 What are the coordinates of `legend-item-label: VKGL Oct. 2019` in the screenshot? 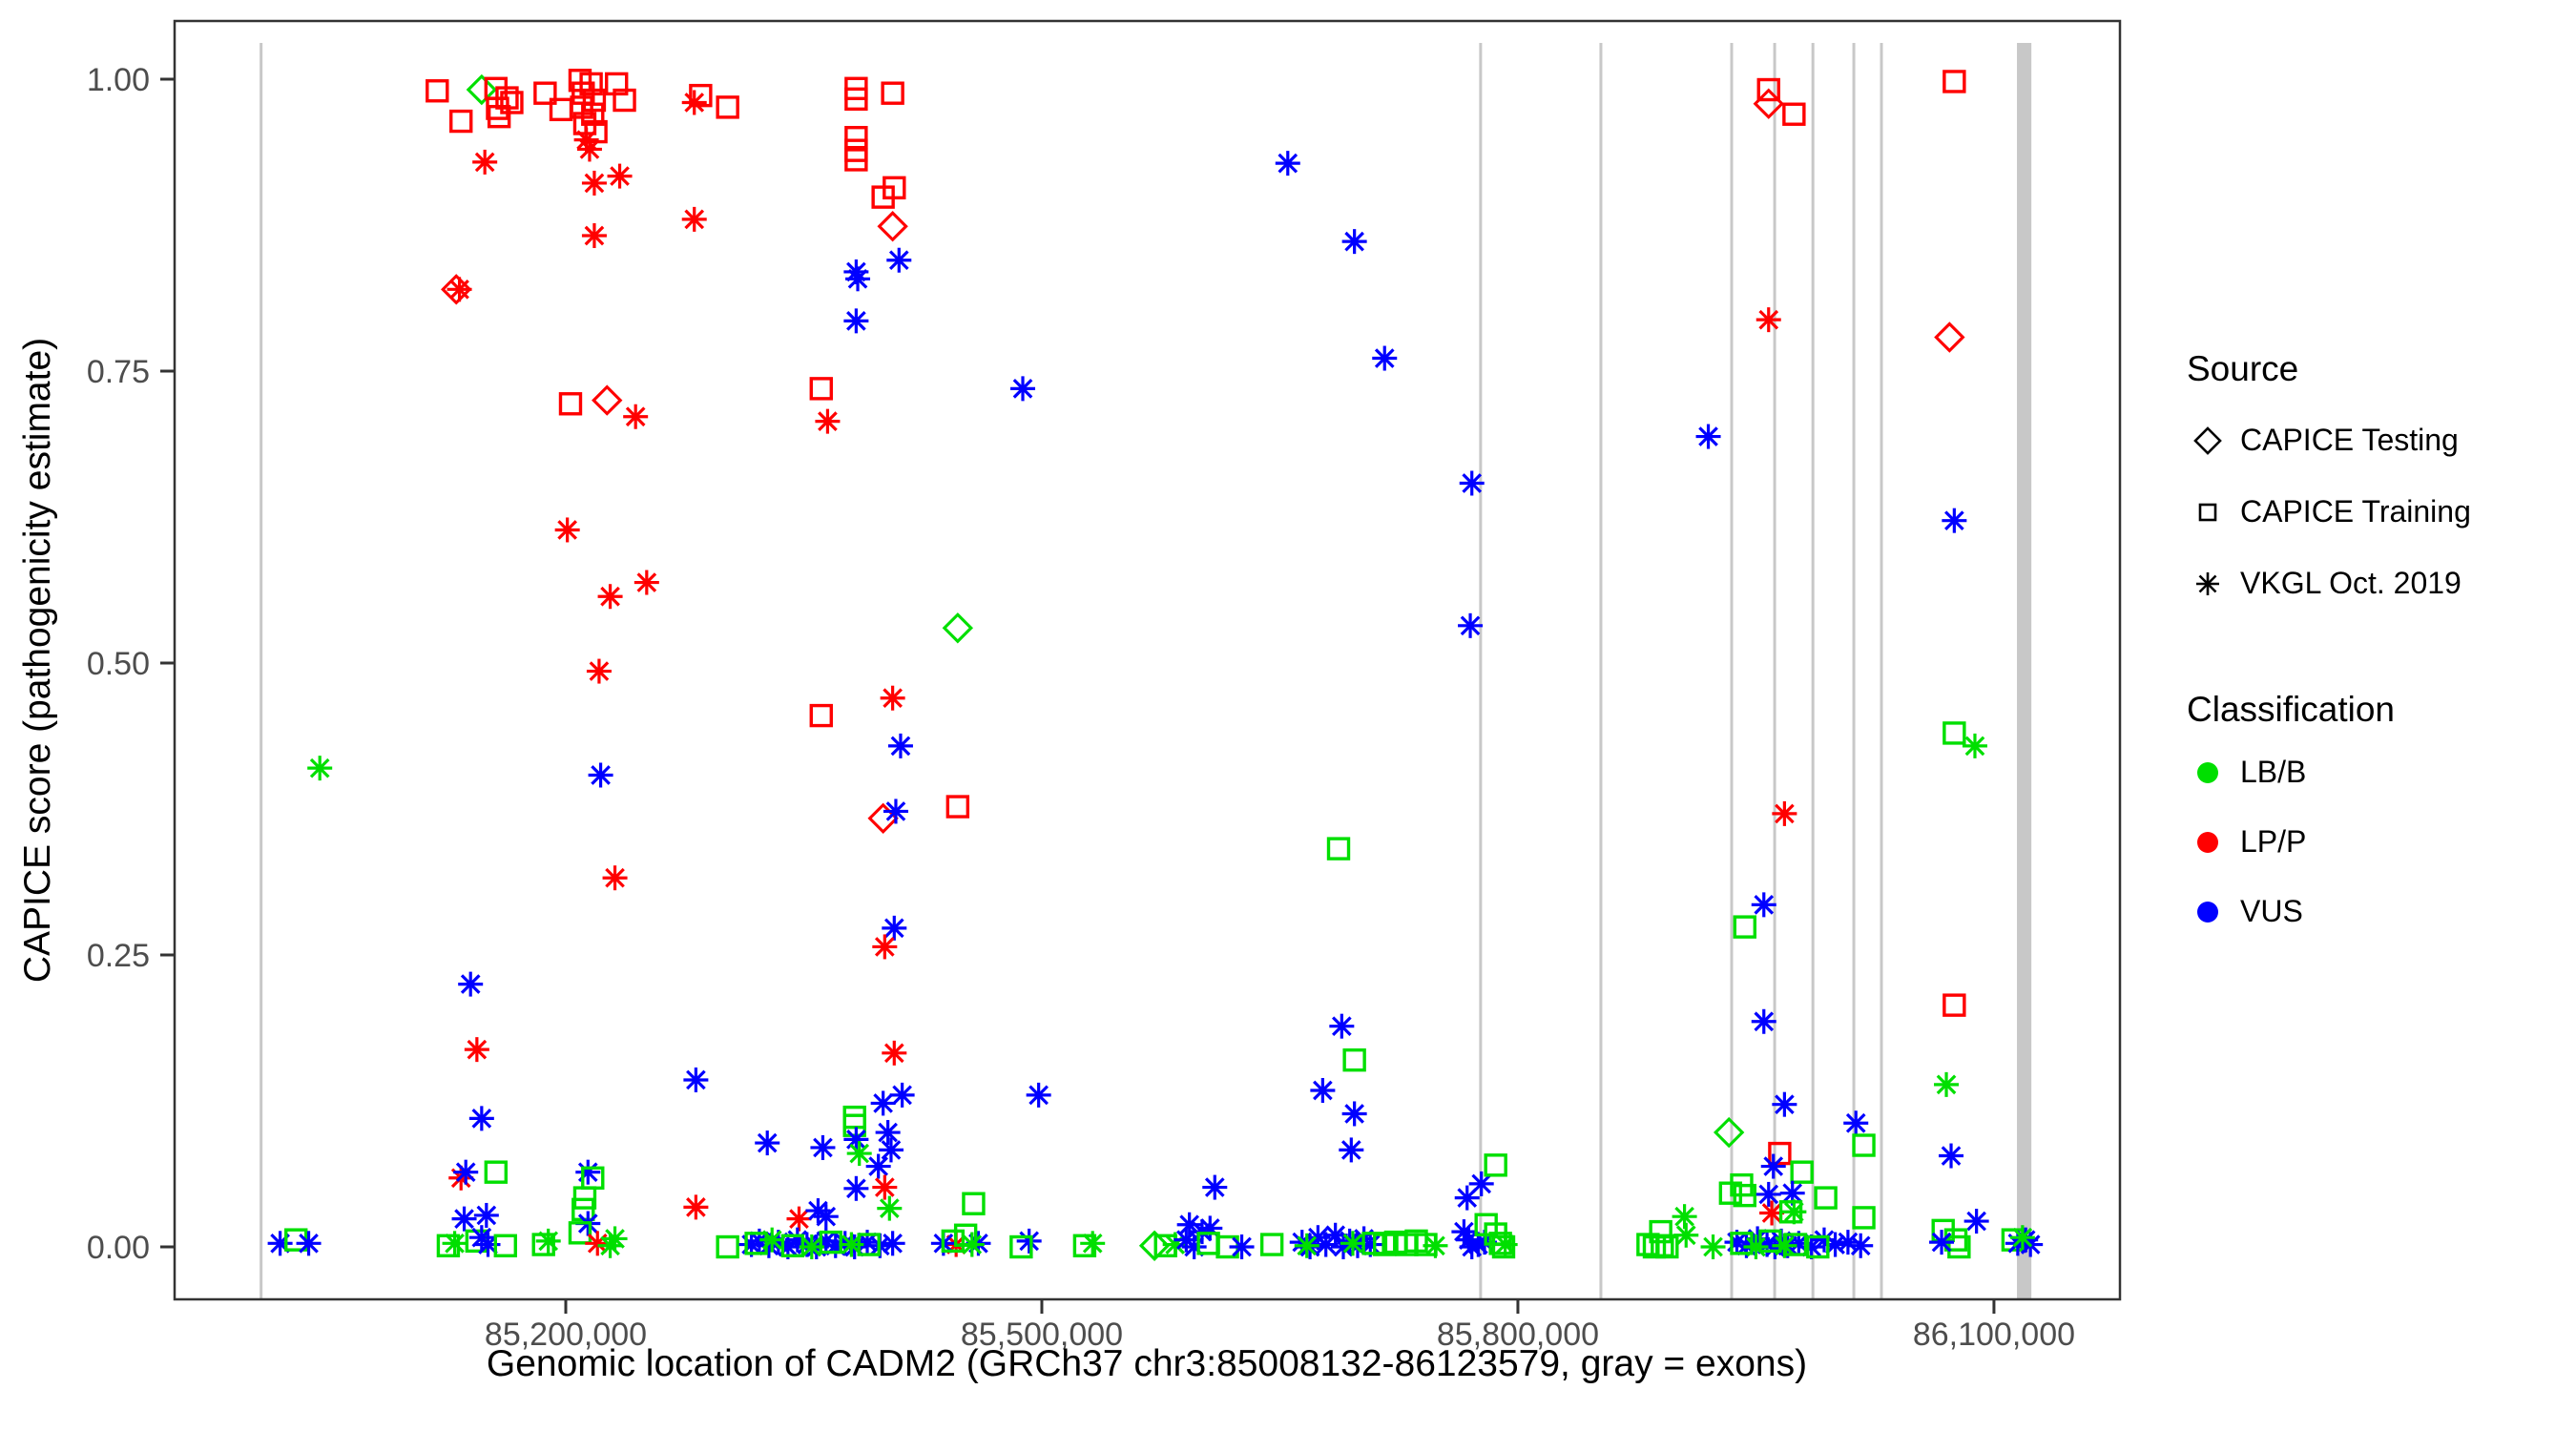 It's located at (2351, 583).